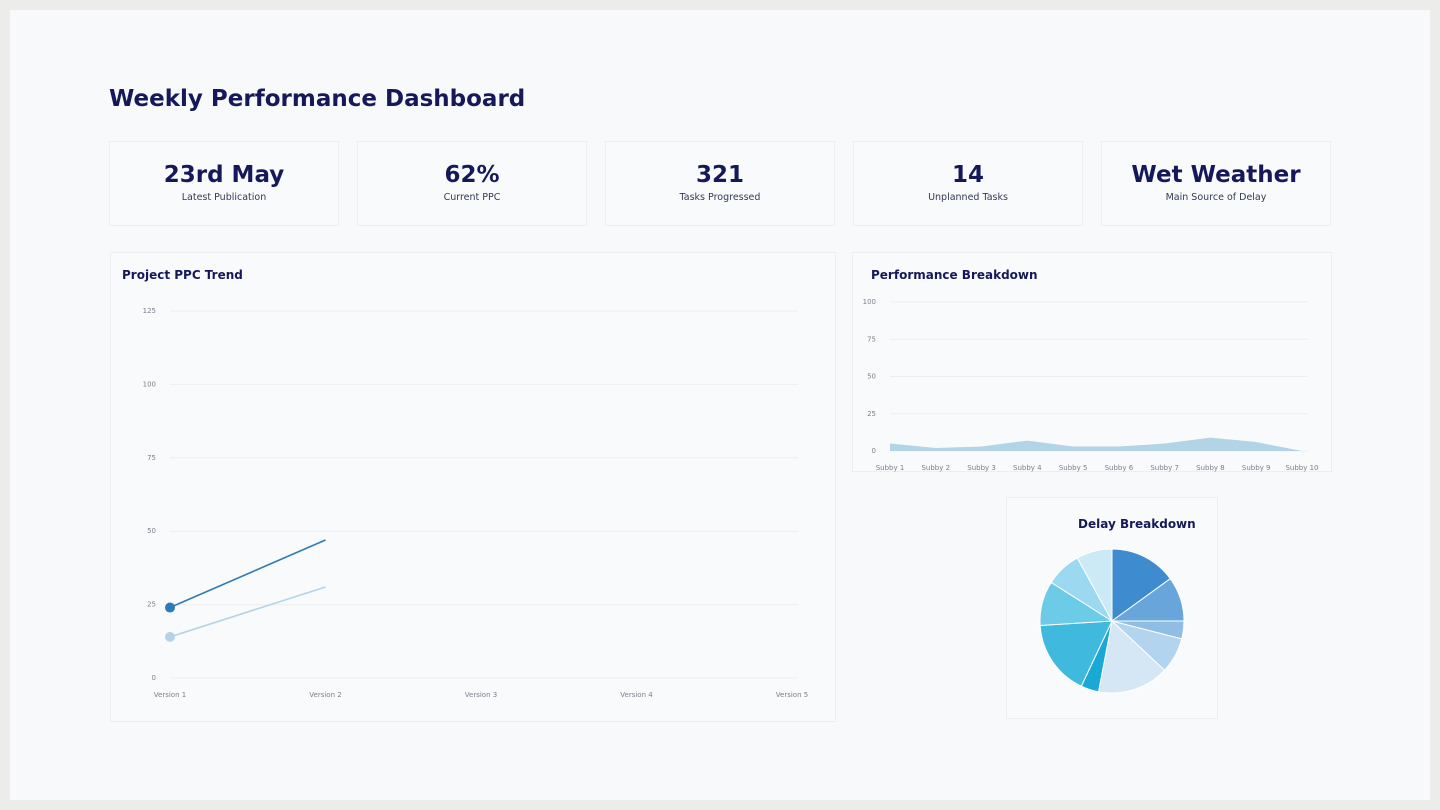  I want to click on kpi-label: Current PPC, so click(472, 197).